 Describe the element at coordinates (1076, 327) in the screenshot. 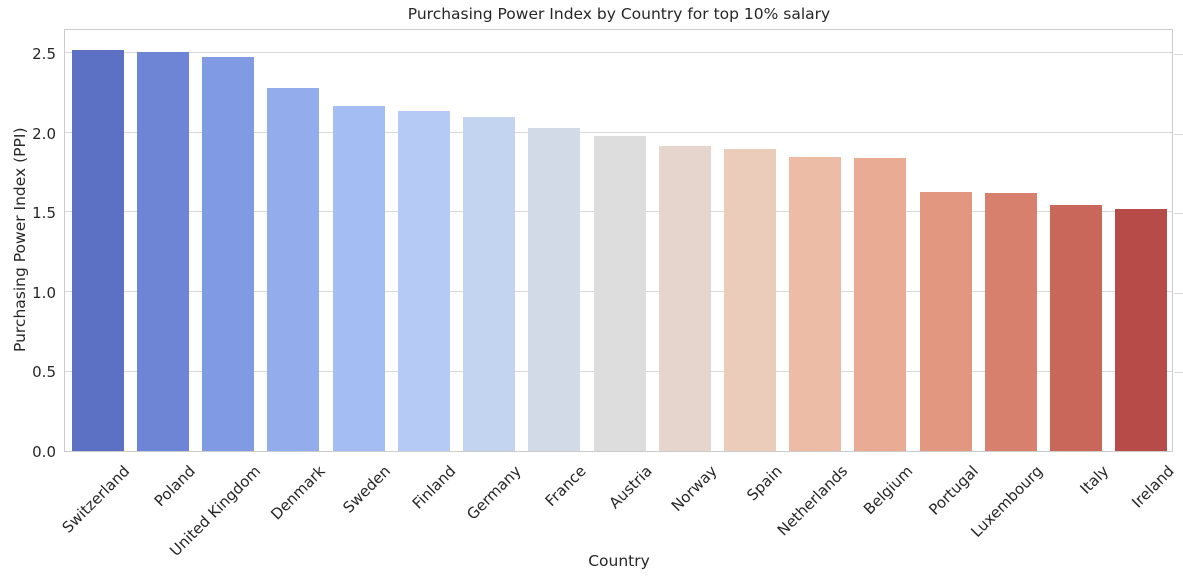

I see `bar-italy` at that location.